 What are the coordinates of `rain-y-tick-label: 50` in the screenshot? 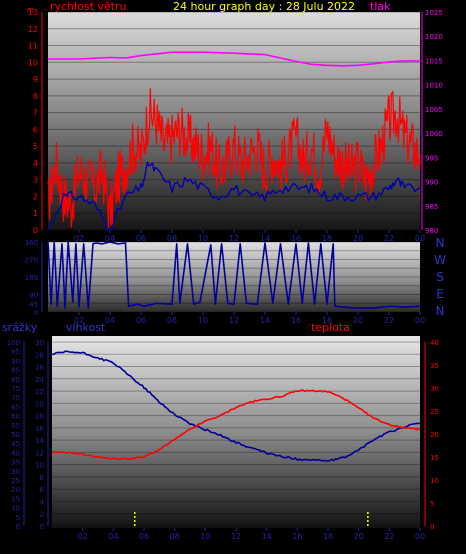 It's located at (15, 435).